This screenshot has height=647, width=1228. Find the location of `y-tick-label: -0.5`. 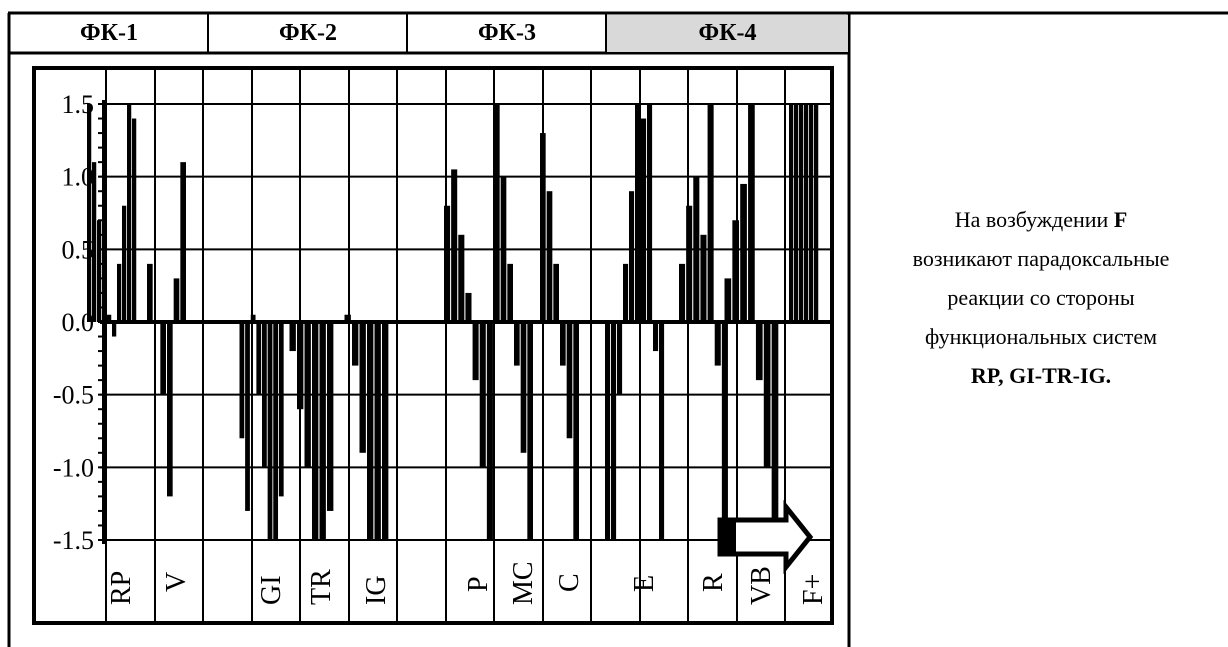

y-tick-label: -0.5 is located at coordinates (73, 395).